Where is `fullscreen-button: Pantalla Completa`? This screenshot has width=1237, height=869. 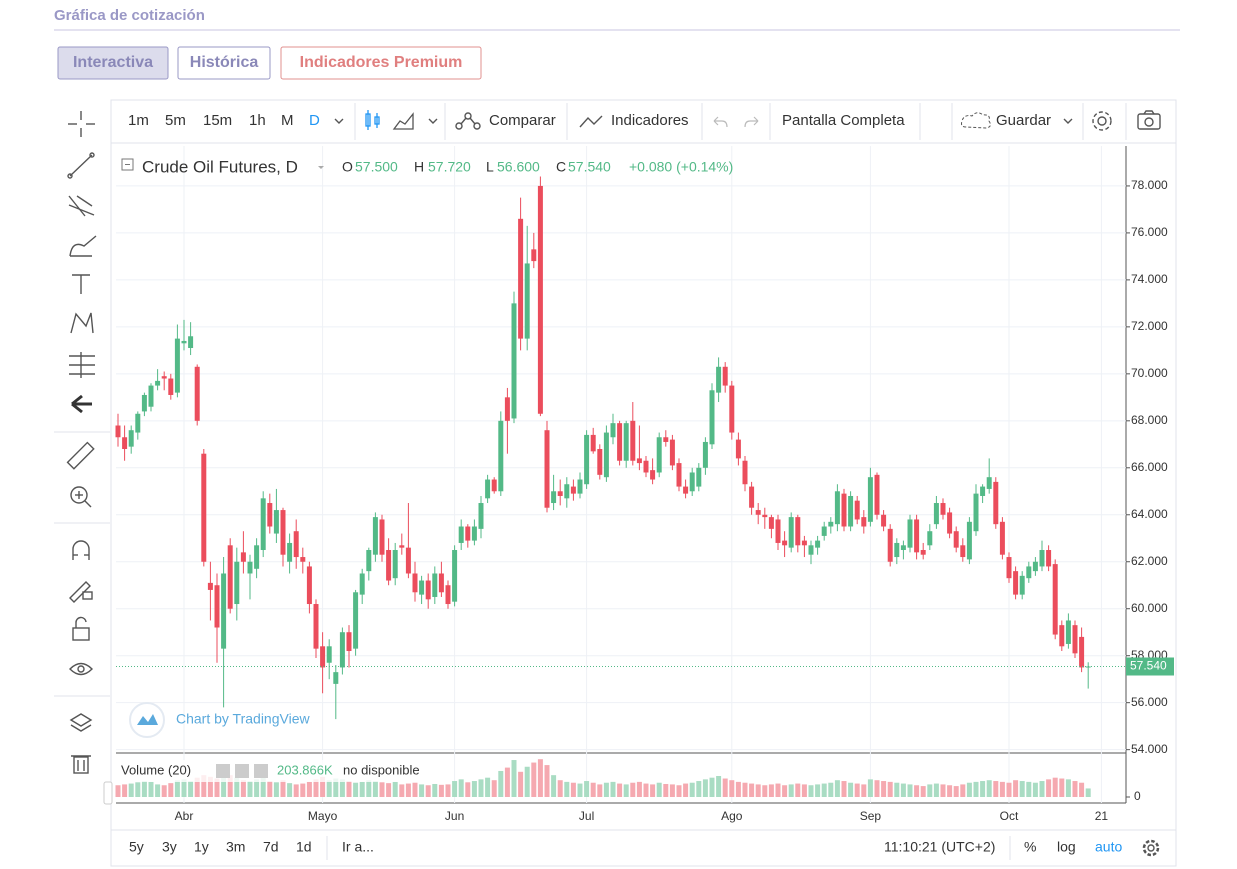 fullscreen-button: Pantalla Completa is located at coordinates (843, 120).